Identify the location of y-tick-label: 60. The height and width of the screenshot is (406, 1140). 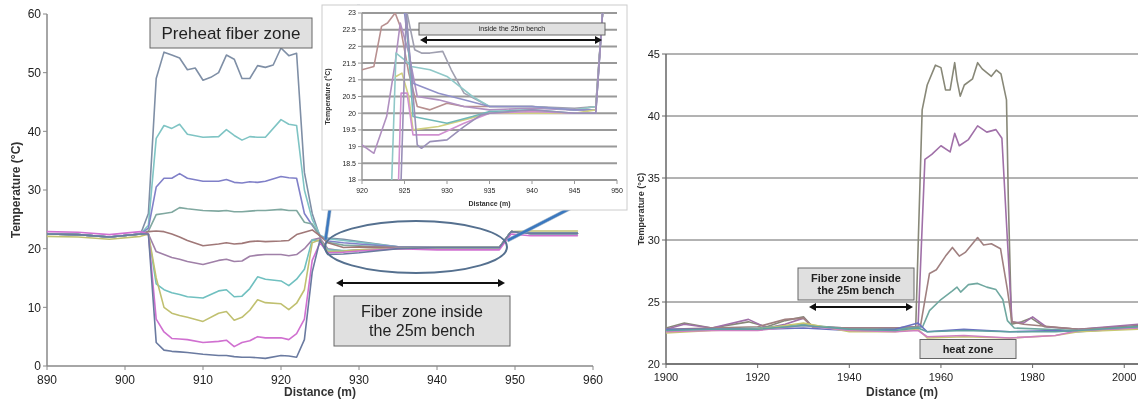
(34, 14).